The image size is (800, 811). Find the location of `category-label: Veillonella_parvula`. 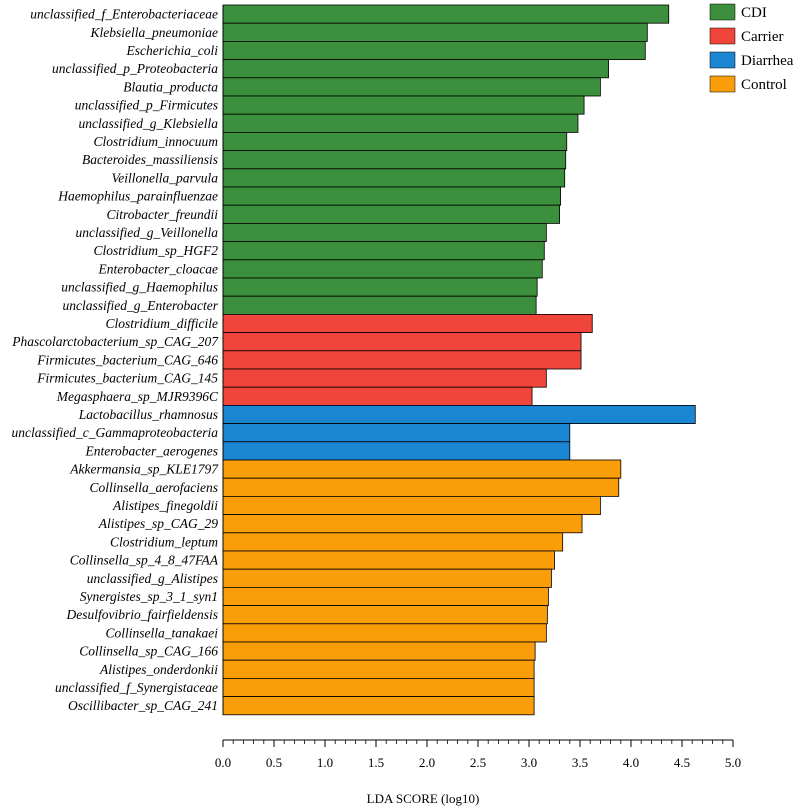

category-label: Veillonella_parvula is located at coordinates (165, 177).